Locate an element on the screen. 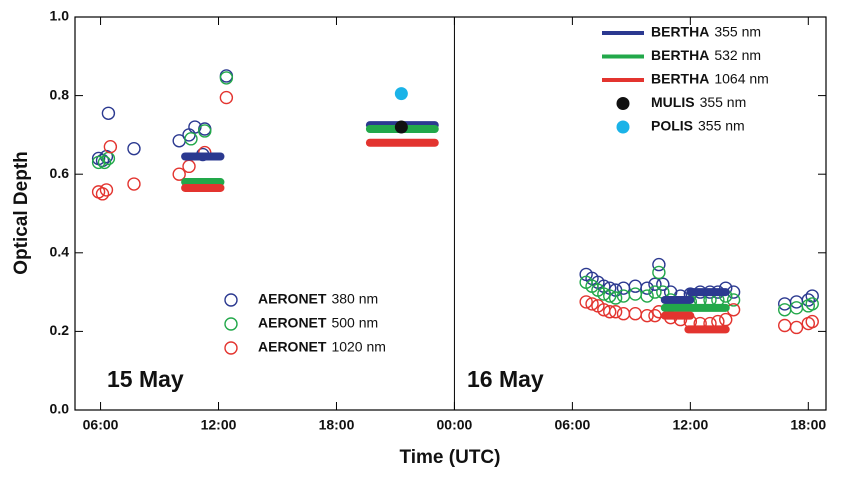  y-tick-label: 1.0 is located at coordinates (60, 16).